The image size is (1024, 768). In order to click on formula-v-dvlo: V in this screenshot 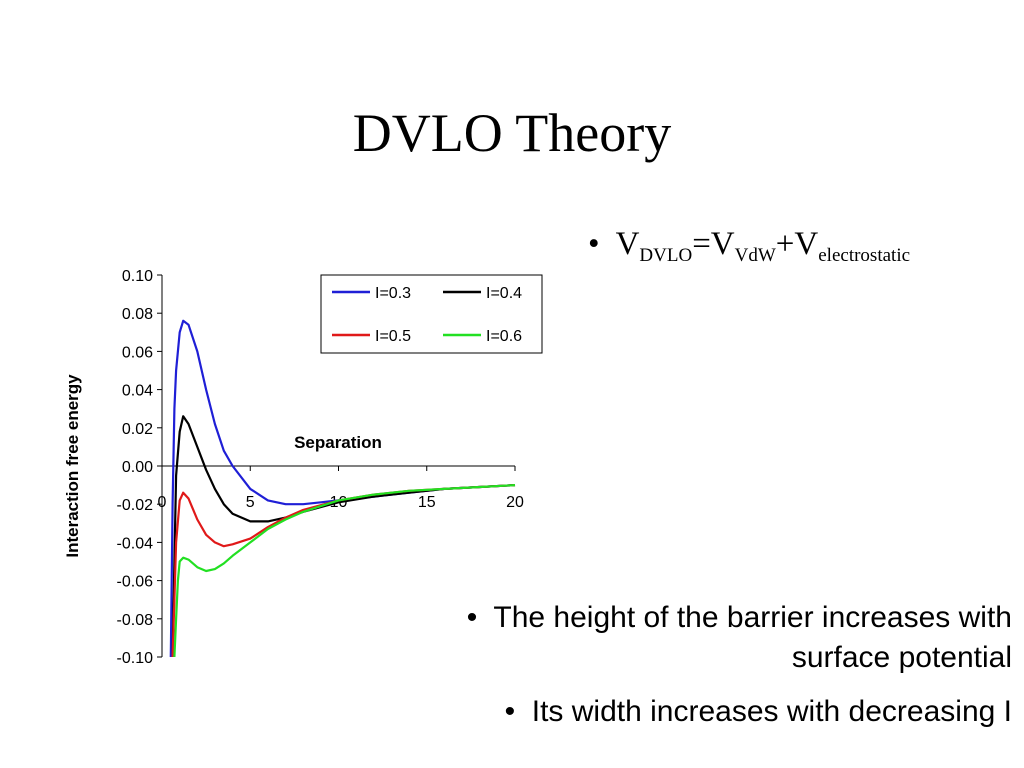, I will do `click(627, 244)`.